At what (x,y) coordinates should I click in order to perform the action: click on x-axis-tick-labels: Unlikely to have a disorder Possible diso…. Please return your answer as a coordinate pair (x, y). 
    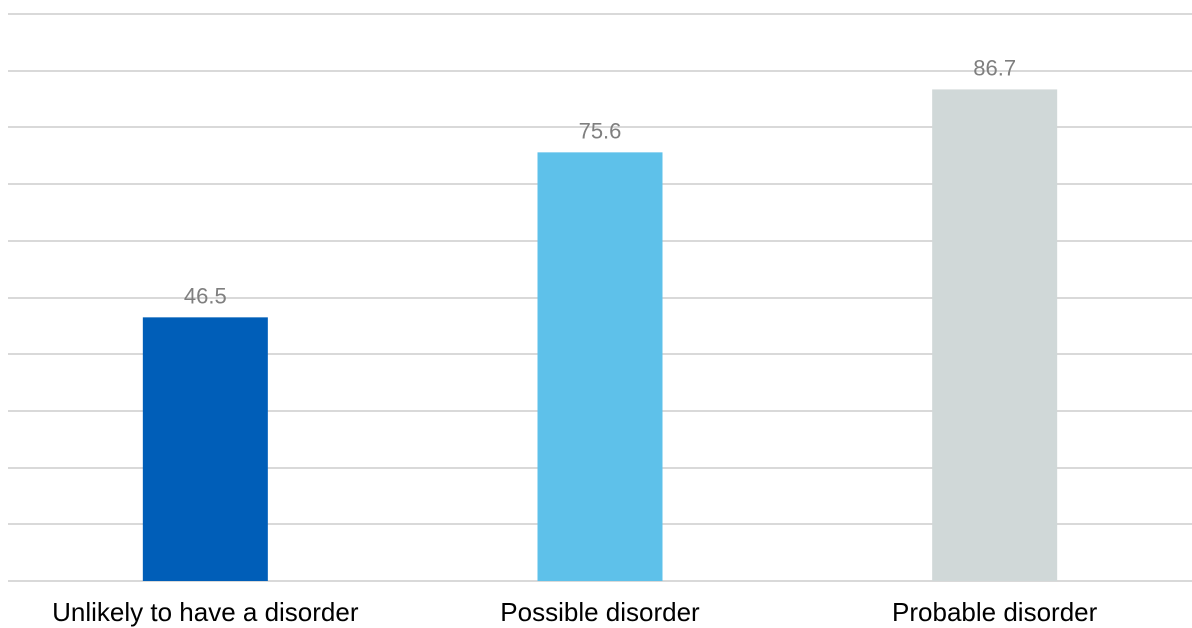
    Looking at the image, I should click on (574, 612).